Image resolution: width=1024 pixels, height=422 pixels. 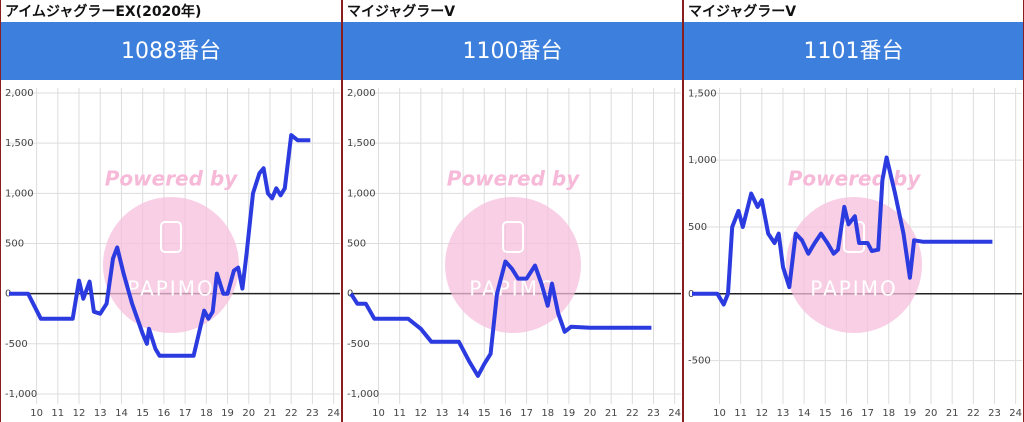 I want to click on panel-subtitle: 1100番台, so click(x=513, y=51).